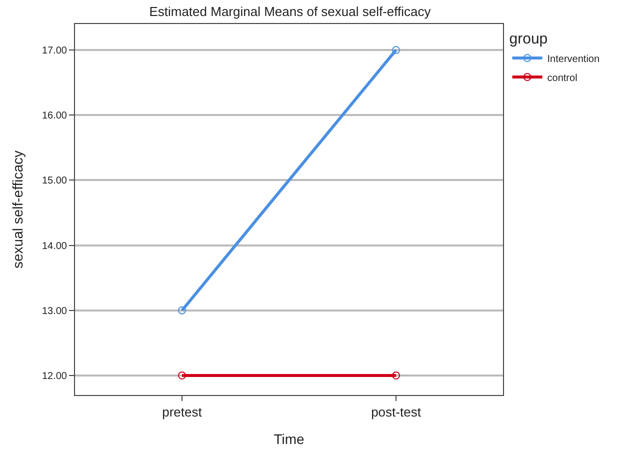  Describe the element at coordinates (55, 181) in the screenshot. I see `y-tick-label: 15.00` at that location.